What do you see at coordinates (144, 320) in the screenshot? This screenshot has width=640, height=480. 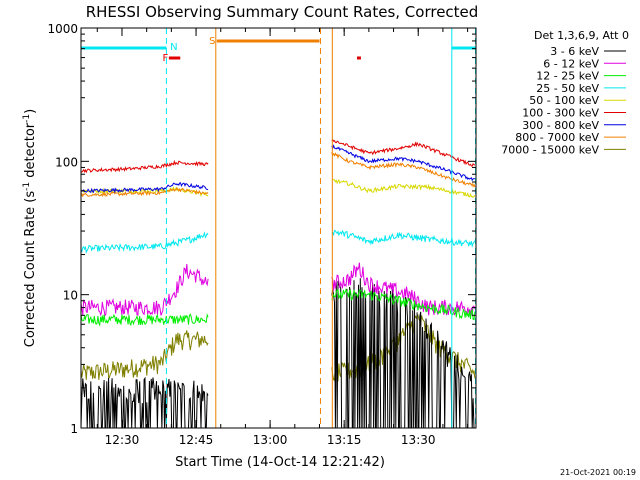 I see `series-line-3-seg1` at bounding box center [144, 320].